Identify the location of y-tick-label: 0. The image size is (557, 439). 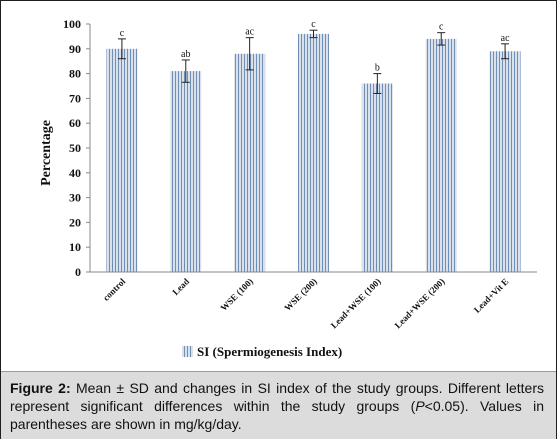
(78, 272).